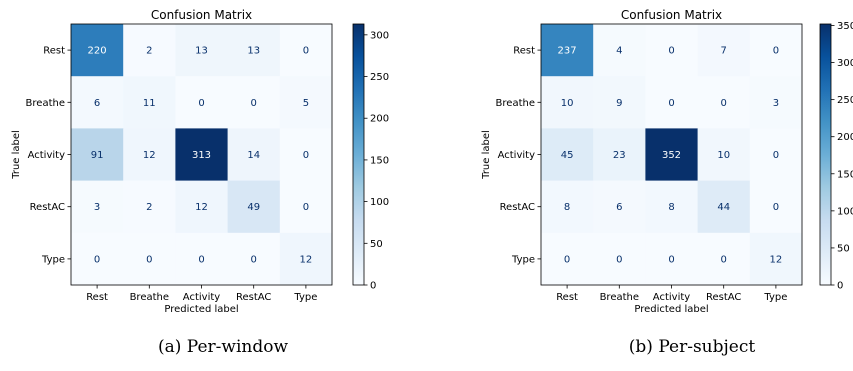 This screenshot has height=371, width=853. I want to click on cell-value-label: 237, so click(567, 51).